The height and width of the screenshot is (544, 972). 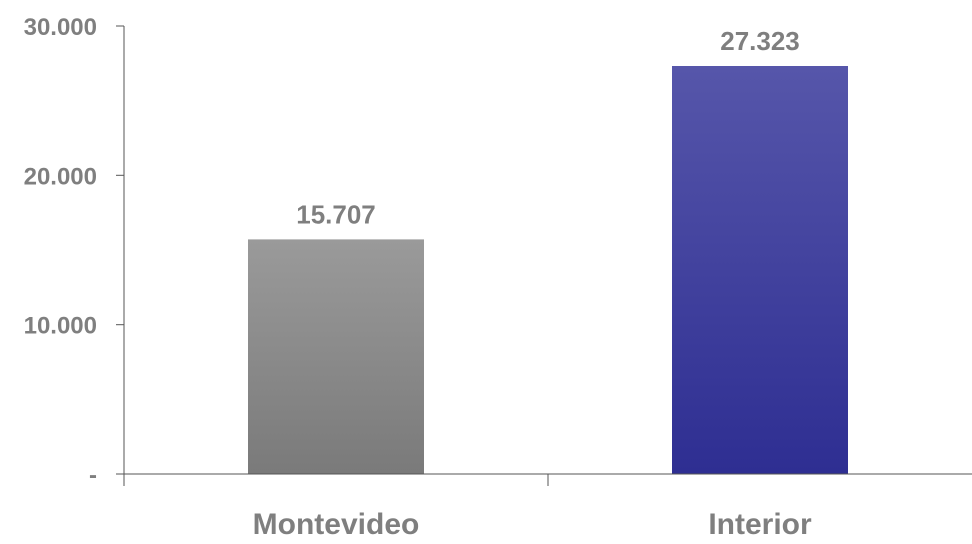 What do you see at coordinates (760, 41) in the screenshot?
I see `data-label-interior: 27.323` at bounding box center [760, 41].